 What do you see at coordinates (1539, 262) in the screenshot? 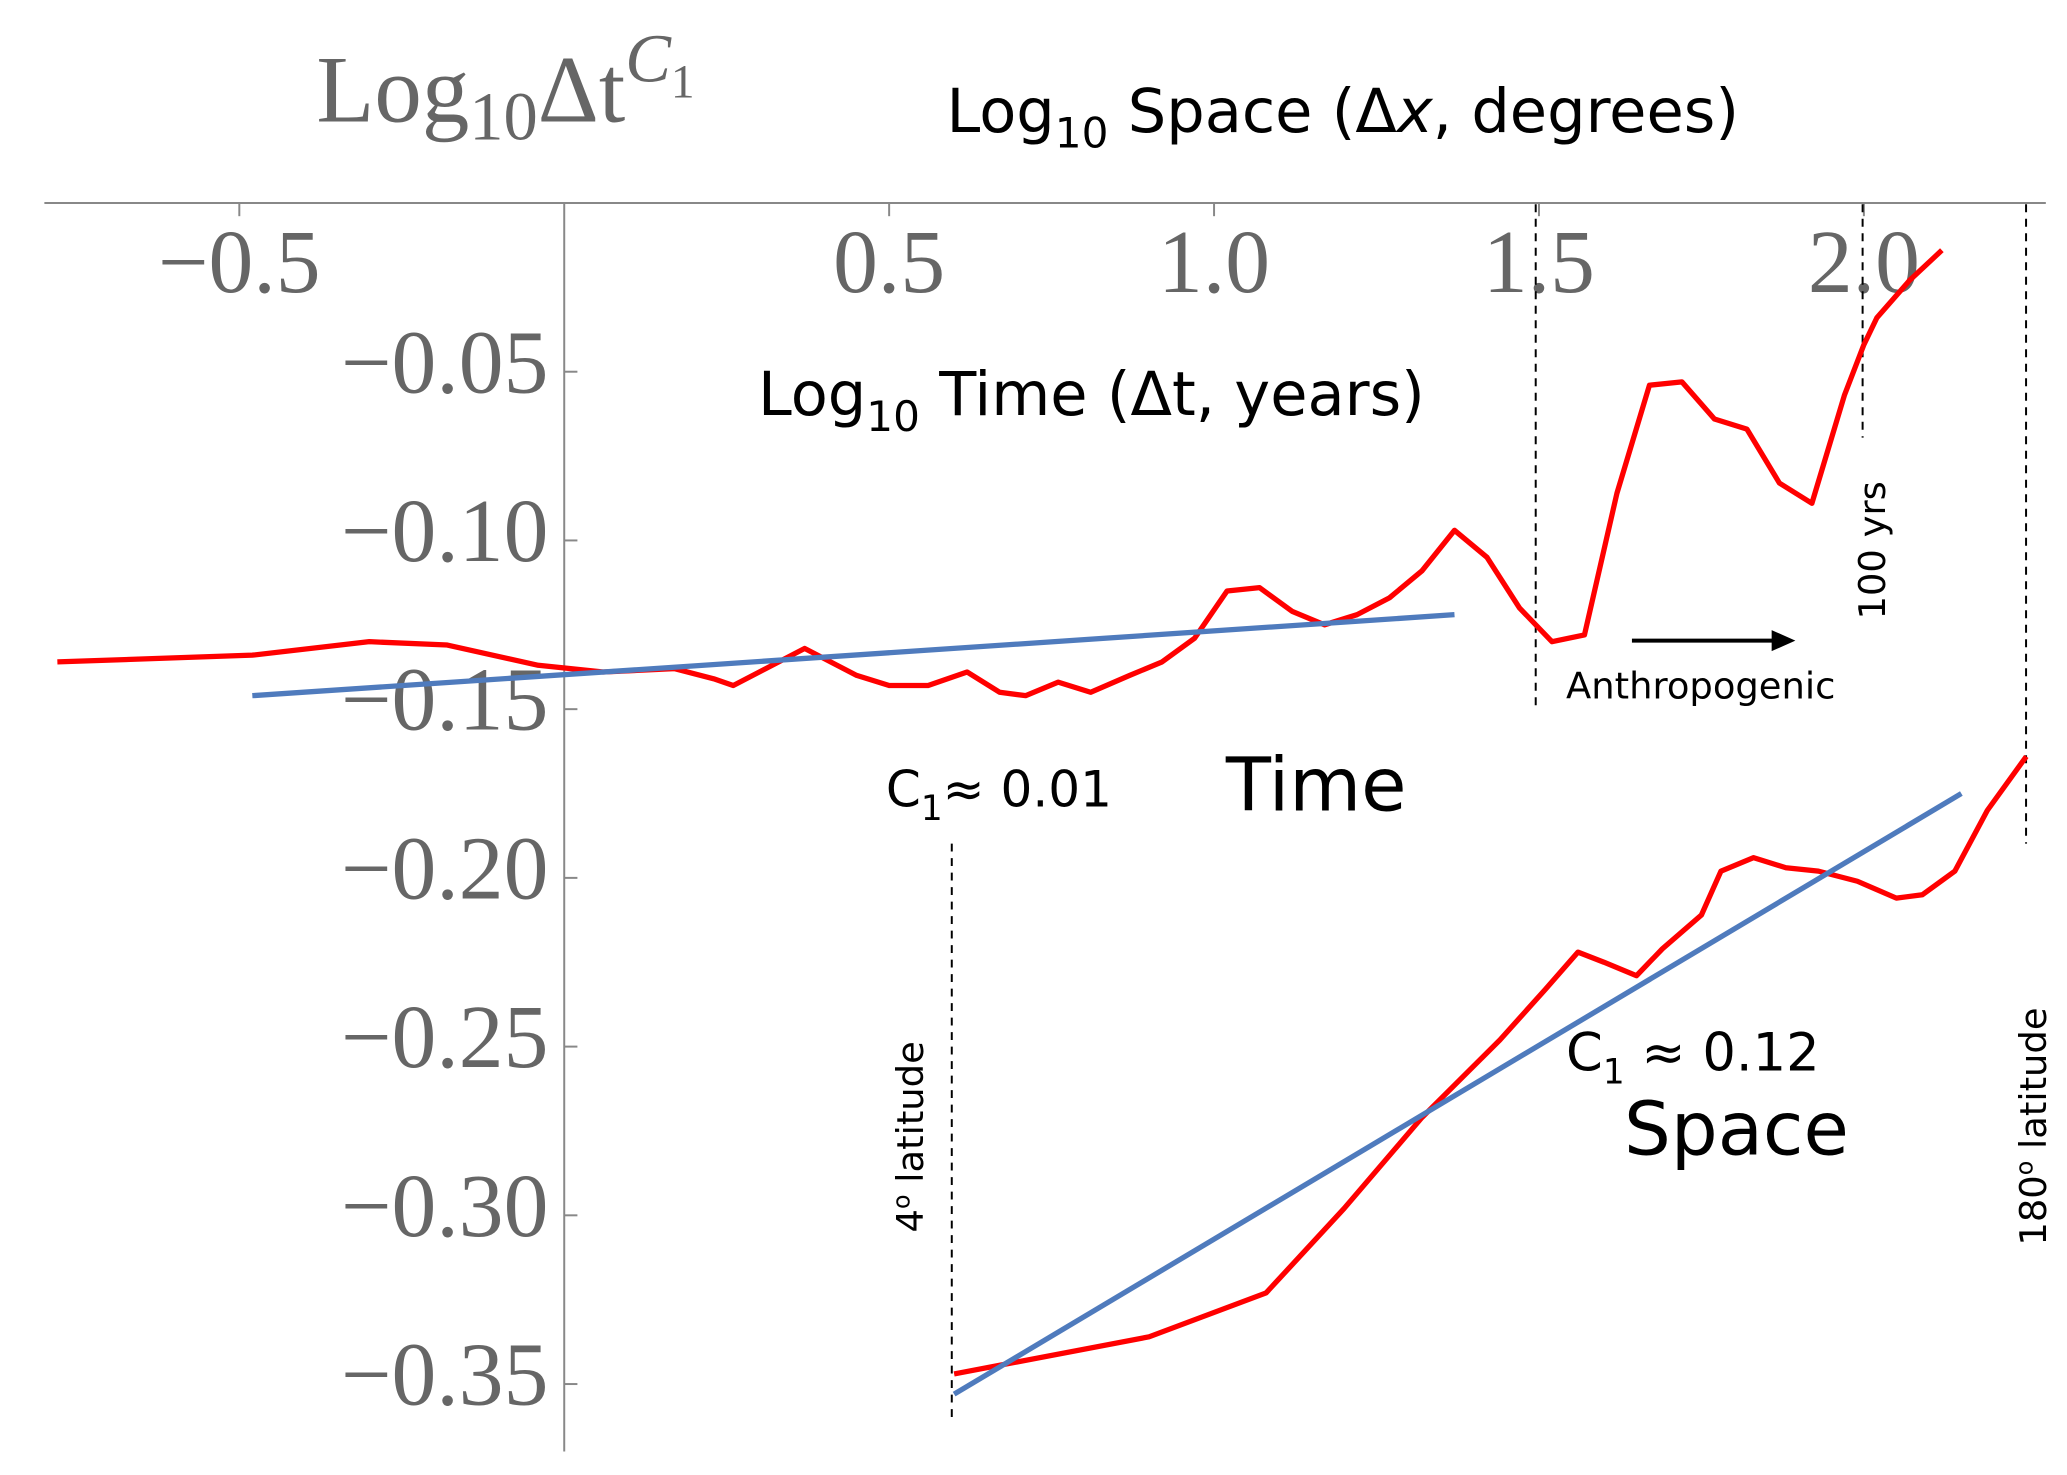
I see `x-tick-label: 1.5` at bounding box center [1539, 262].